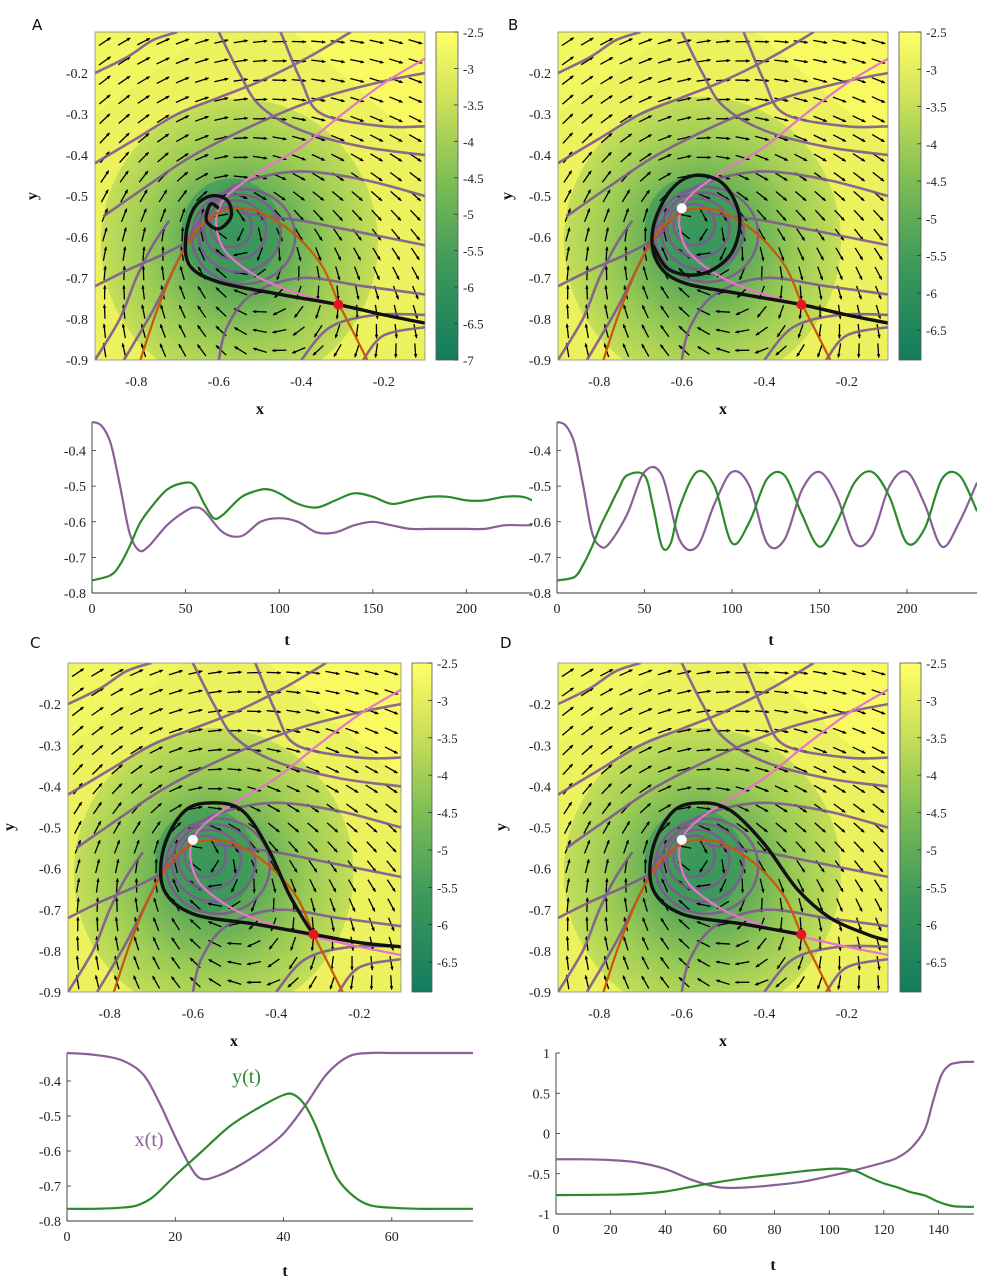  What do you see at coordinates (936, 330) in the screenshot?
I see `colorbar-tick-label: -6.5` at bounding box center [936, 330].